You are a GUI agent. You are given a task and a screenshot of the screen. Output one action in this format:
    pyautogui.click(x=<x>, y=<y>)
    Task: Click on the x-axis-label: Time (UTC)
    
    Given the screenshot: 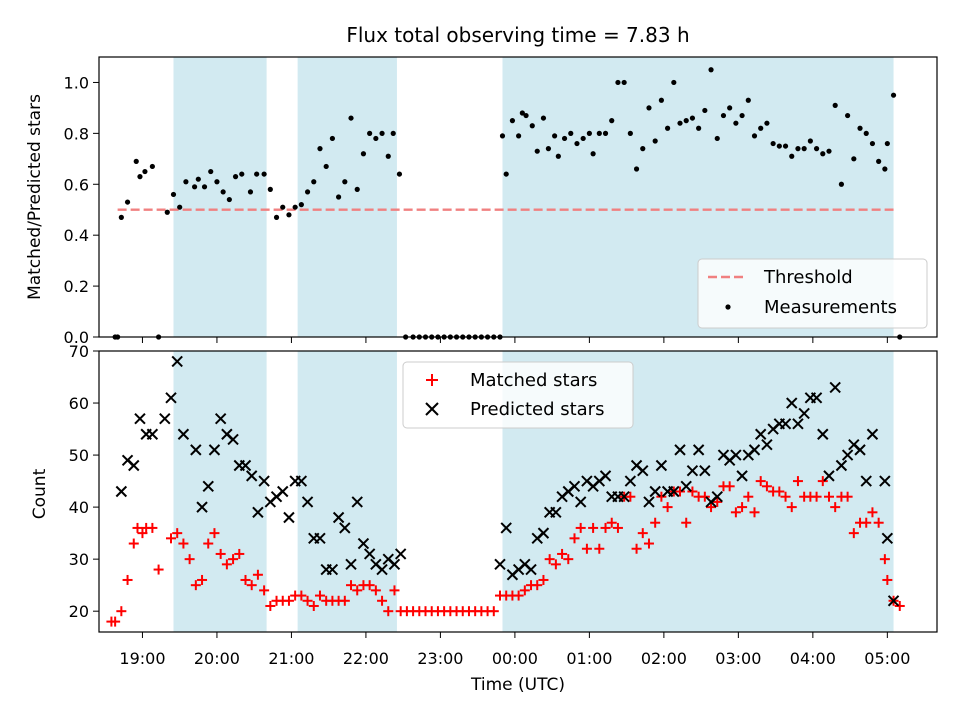 What is the action you would take?
    pyautogui.click(x=517, y=685)
    